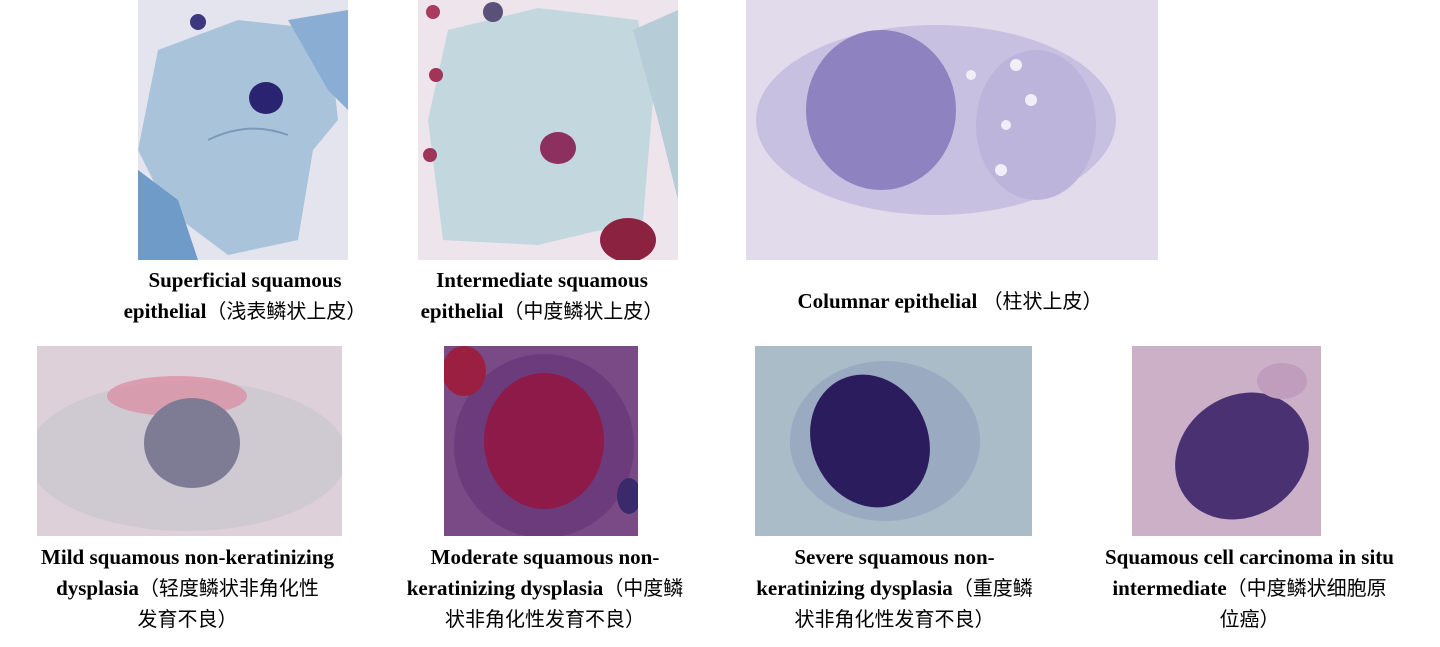 The width and height of the screenshot is (1440, 647). I want to click on caption-superficial: Superficial squamous epithelial（浅表鳞状上皮）, so click(245, 295).